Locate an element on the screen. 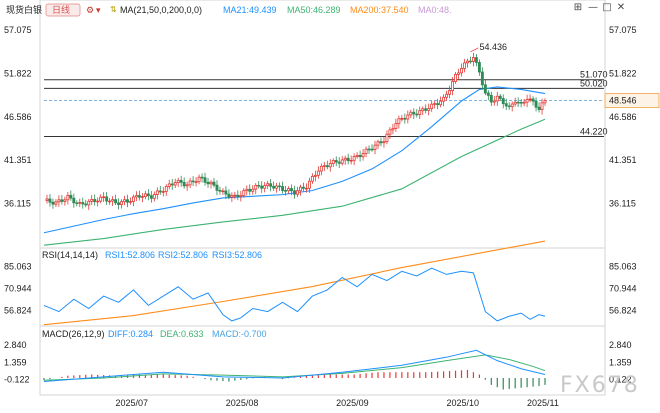 The width and height of the screenshot is (660, 413). current-price-badge is located at coordinates (632, 101).